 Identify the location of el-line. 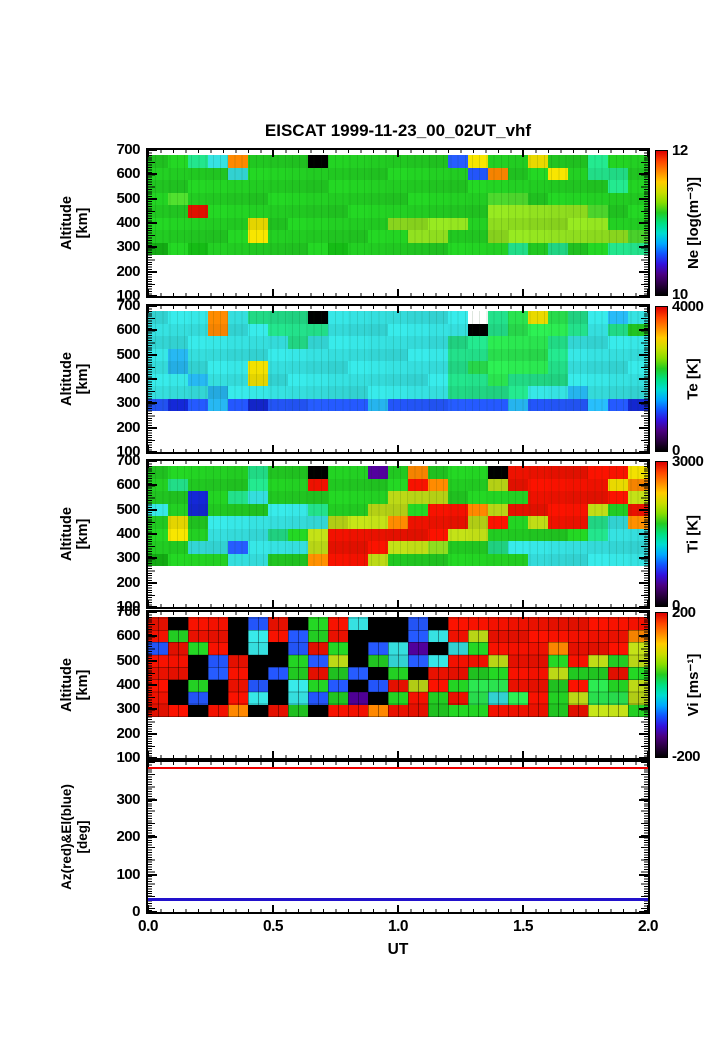
(398, 899).